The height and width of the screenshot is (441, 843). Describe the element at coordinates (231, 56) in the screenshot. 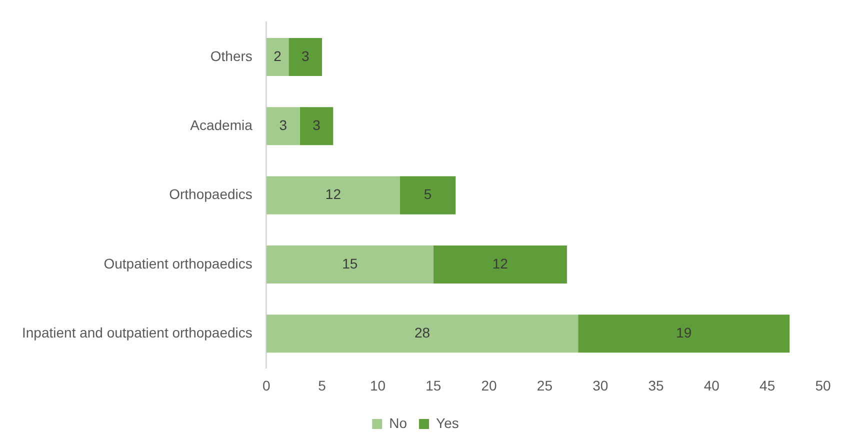

I see `y-tick-label: Others` at that location.